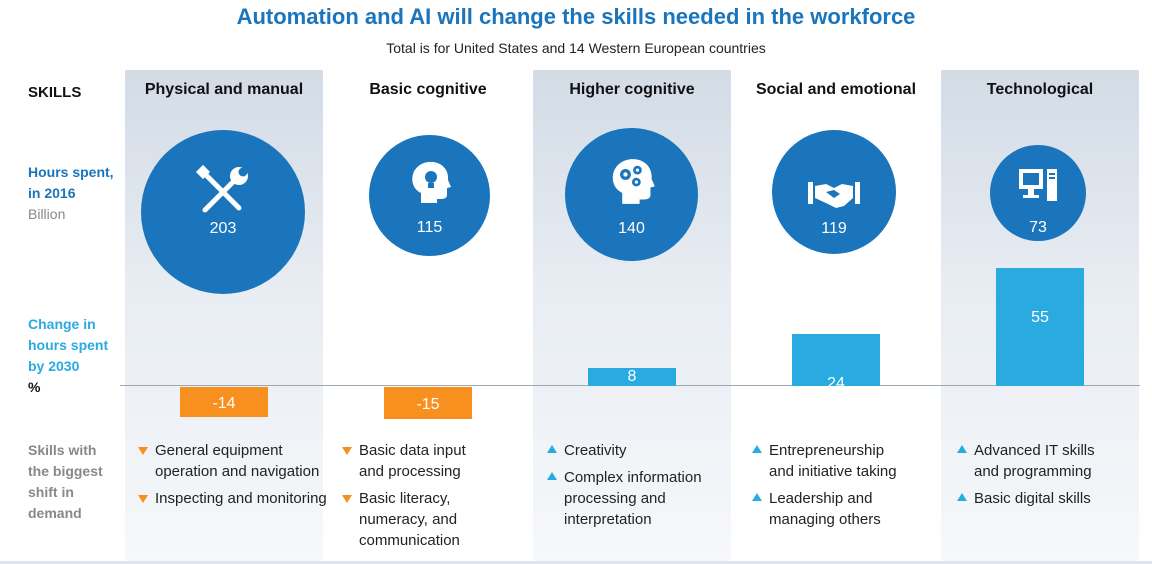 This screenshot has height=564, width=1152. What do you see at coordinates (836, 89) in the screenshot?
I see `category-heading: Social and emotional` at bounding box center [836, 89].